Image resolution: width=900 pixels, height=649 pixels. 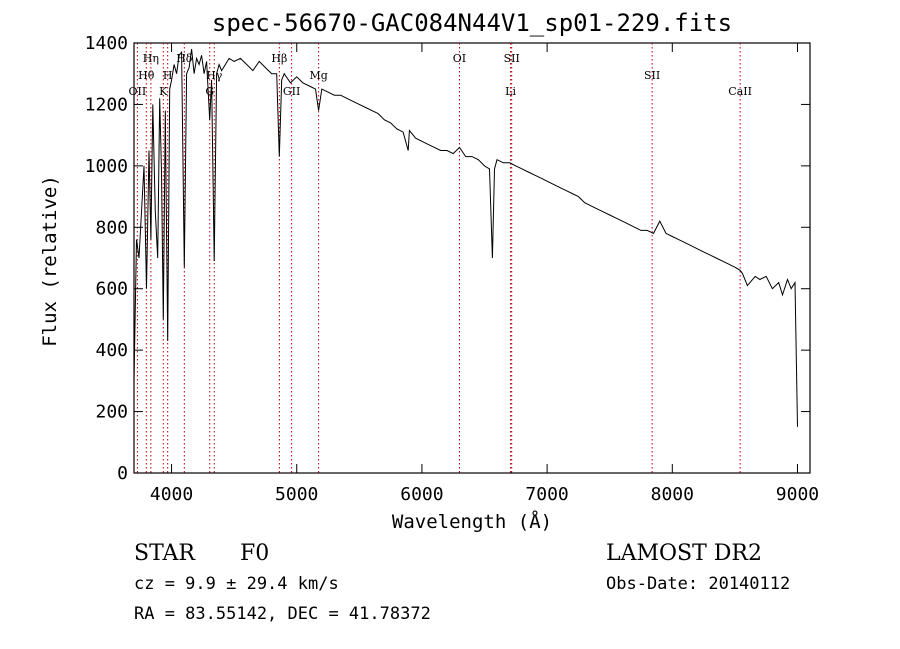 I want to click on spectral-line-label-6: G, so click(x=209, y=91).